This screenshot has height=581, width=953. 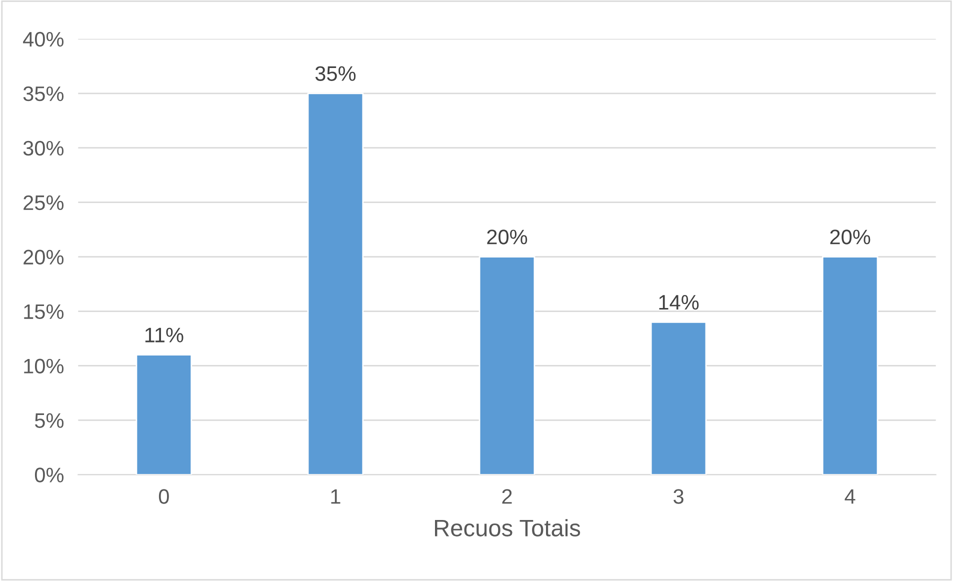 I want to click on x-tick-label: 2, so click(x=507, y=496).